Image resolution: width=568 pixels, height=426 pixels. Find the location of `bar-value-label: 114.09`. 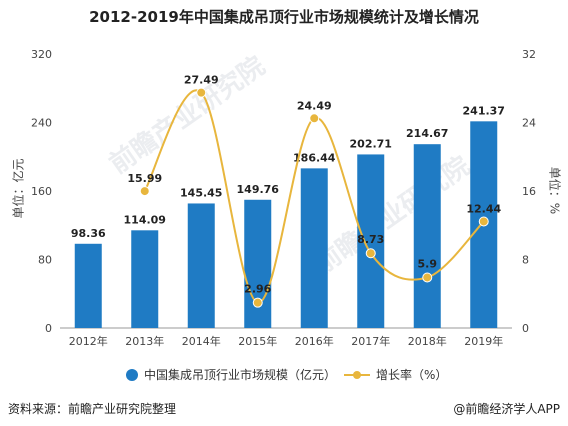

bar-value-label: 114.09 is located at coordinates (145, 219).